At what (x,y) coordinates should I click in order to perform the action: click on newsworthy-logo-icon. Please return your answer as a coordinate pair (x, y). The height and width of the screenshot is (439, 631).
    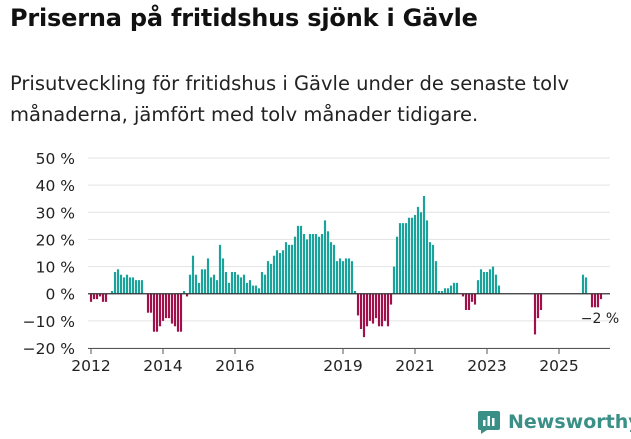
    Looking at the image, I should click on (489, 422).